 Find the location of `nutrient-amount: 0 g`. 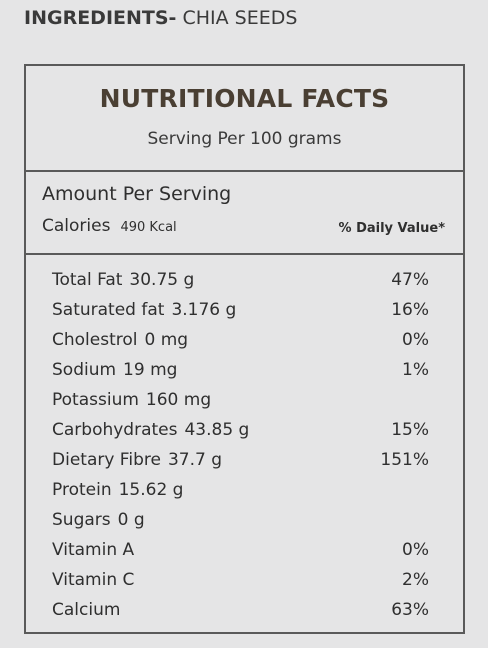

nutrient-amount: 0 g is located at coordinates (131, 520).